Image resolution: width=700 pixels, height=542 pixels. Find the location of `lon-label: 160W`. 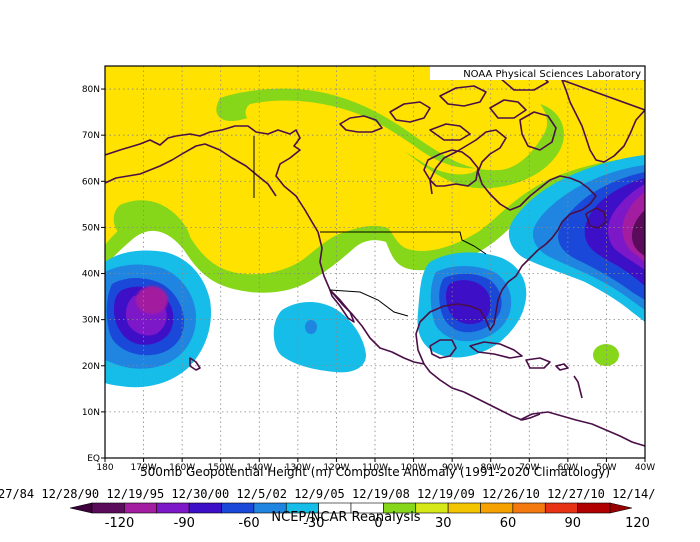

lon-label: 160W is located at coordinates (182, 468).